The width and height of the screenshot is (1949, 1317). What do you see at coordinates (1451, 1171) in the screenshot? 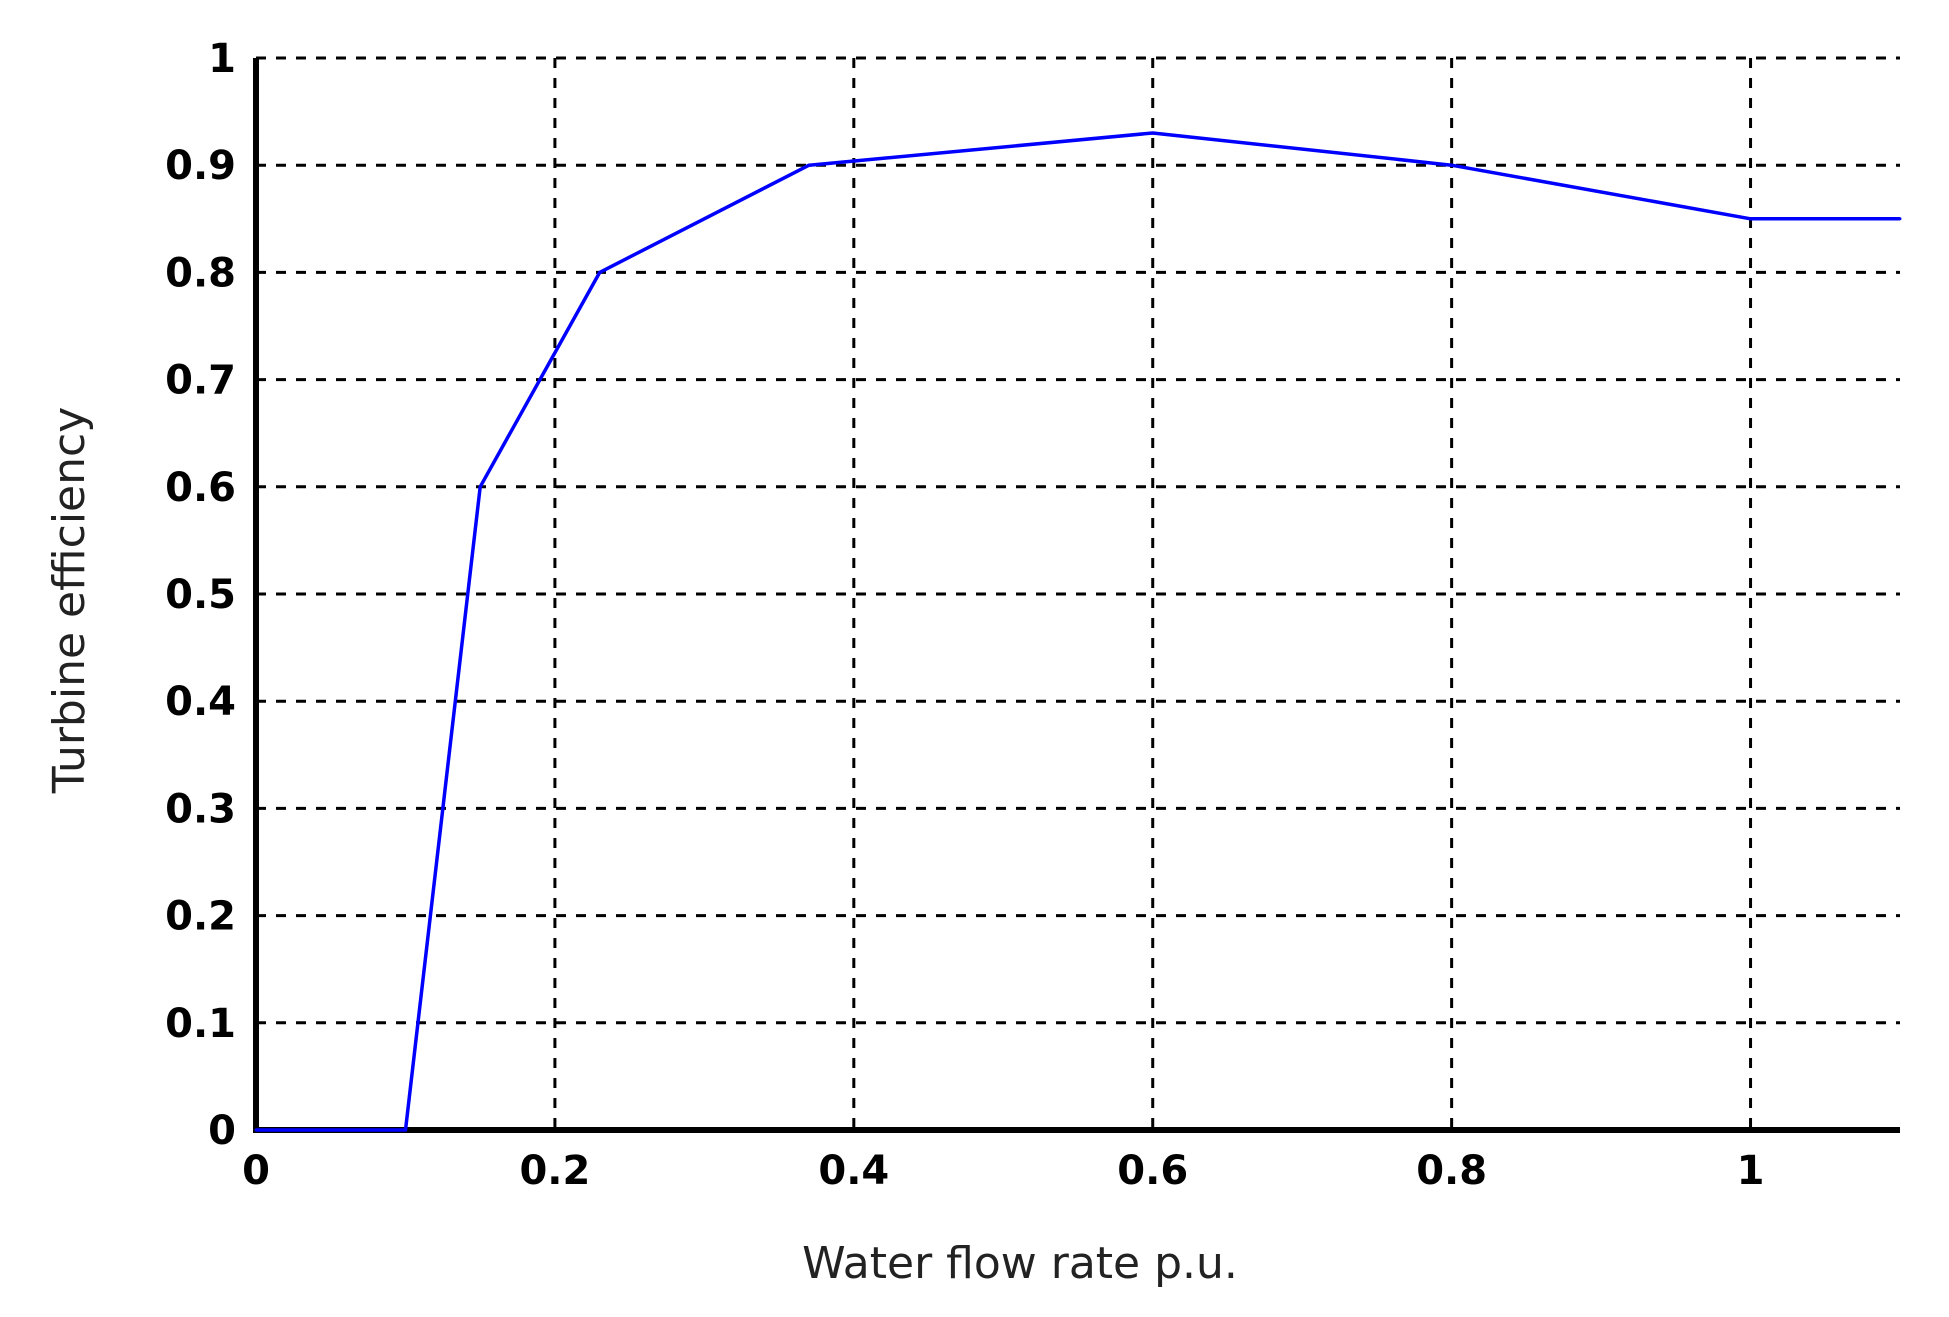
I see `x-tick-label: 0.8` at bounding box center [1451, 1171].